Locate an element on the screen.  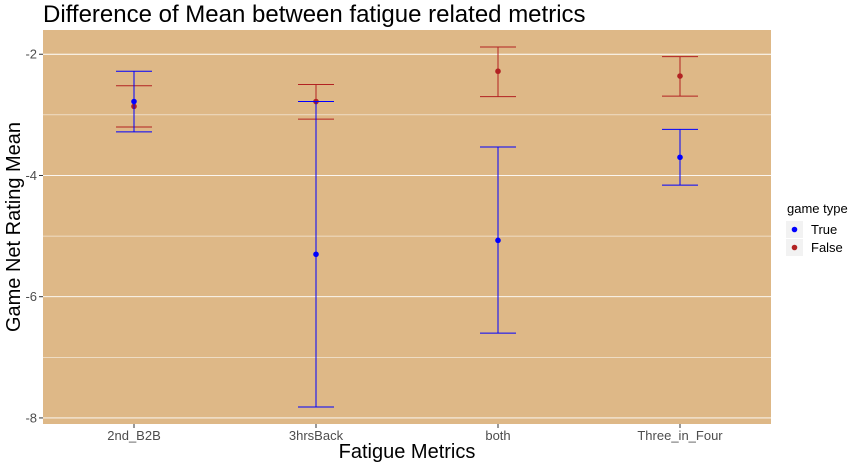
x-tick-label: both is located at coordinates (497, 435).